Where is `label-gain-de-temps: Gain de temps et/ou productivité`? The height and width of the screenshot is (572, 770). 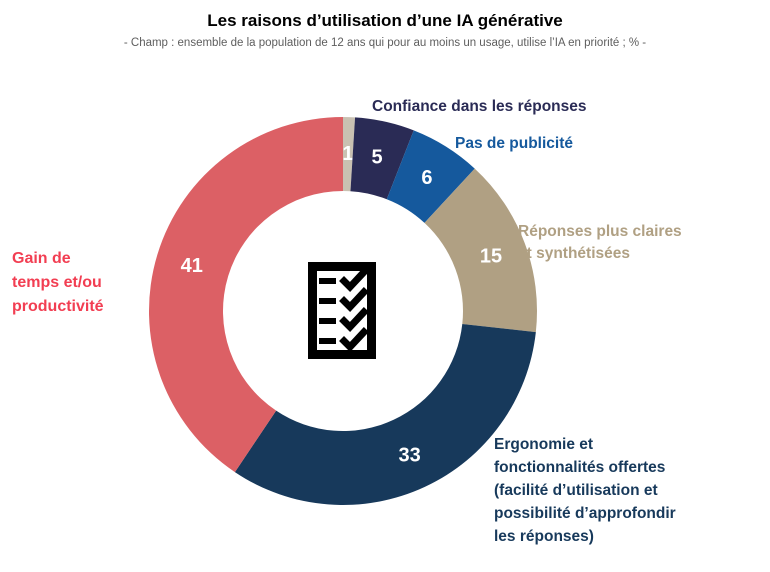 label-gain-de-temps: Gain de temps et/ou productivité is located at coordinates (58, 282).